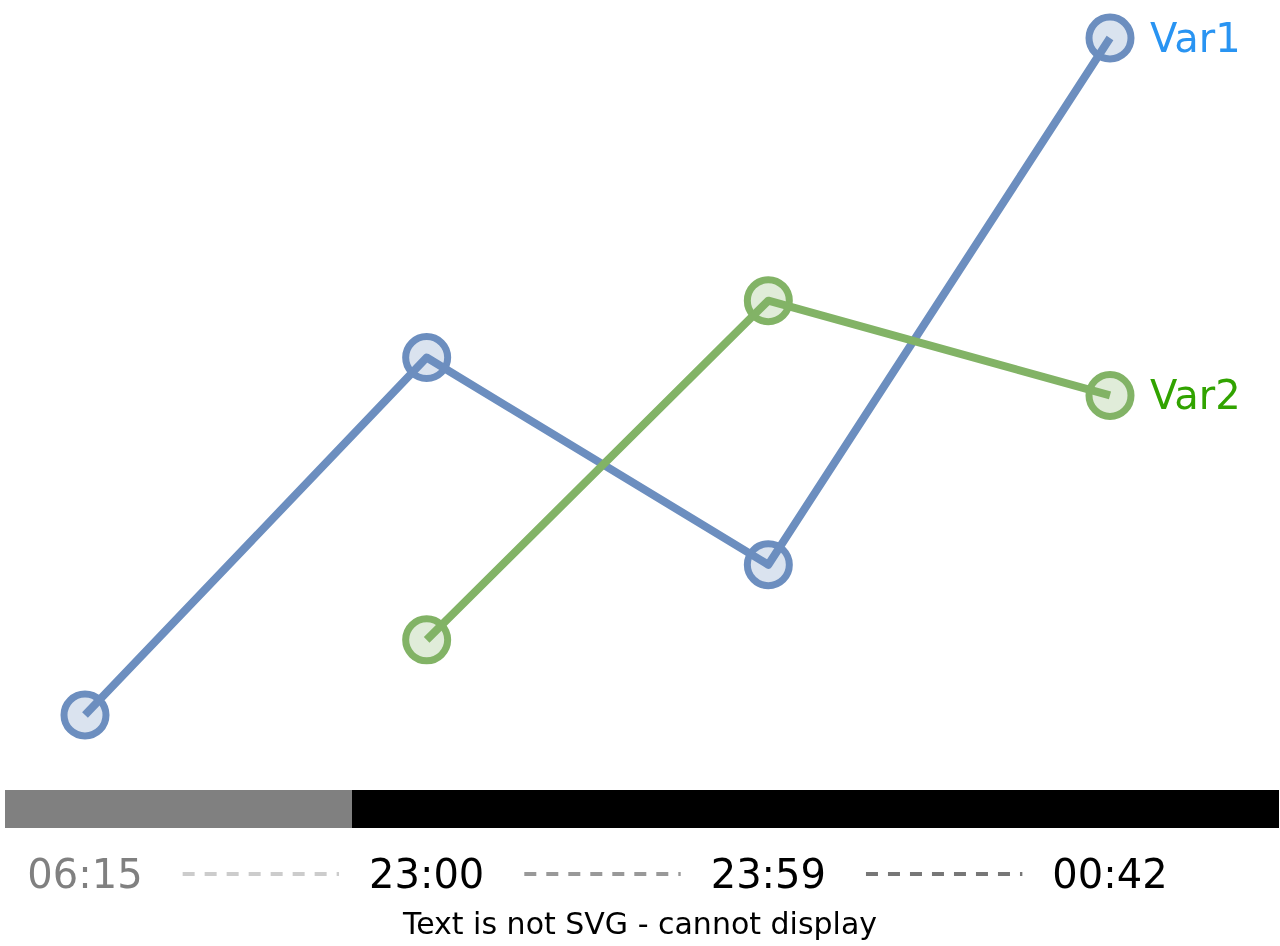 This screenshot has width=1280, height=946. Describe the element at coordinates (85, 874) in the screenshot. I see `x-tick-label: 06:15` at that location.